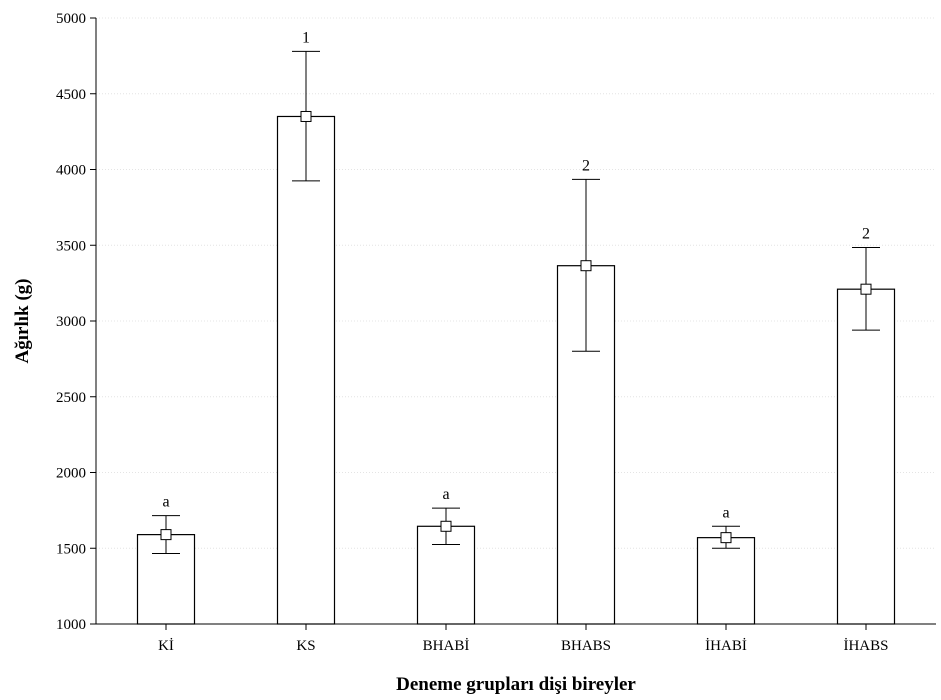 This screenshot has height=700, width=941. Describe the element at coordinates (71, 171) in the screenshot. I see `y-tick-label: 4000` at that location.